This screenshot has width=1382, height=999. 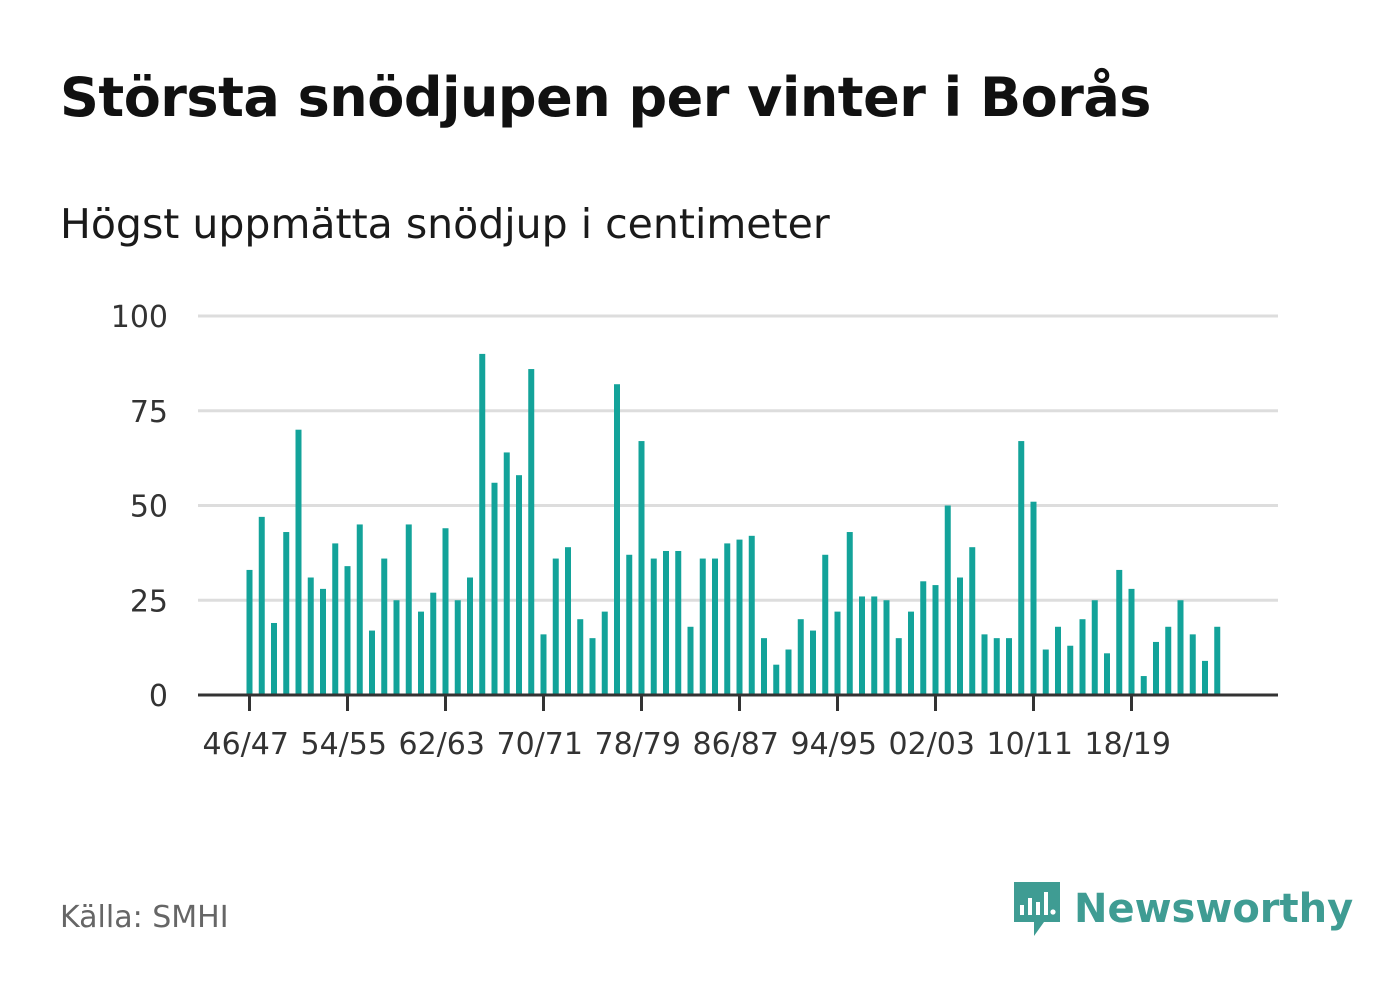 What do you see at coordinates (442, 744) in the screenshot?
I see `x-tick-label: 62/63` at bounding box center [442, 744].